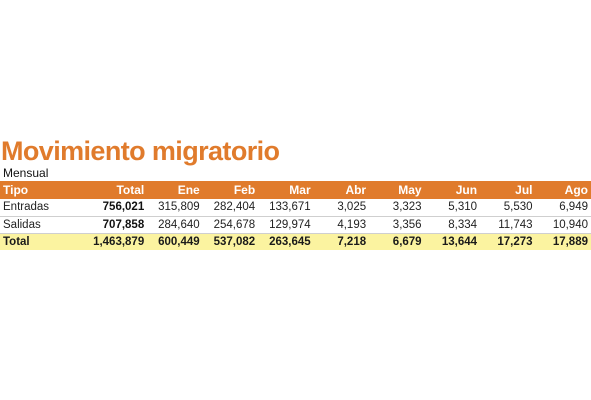 The image size is (591, 400). Describe the element at coordinates (407, 207) in the screenshot. I see `table-cell: 3,323` at that location.